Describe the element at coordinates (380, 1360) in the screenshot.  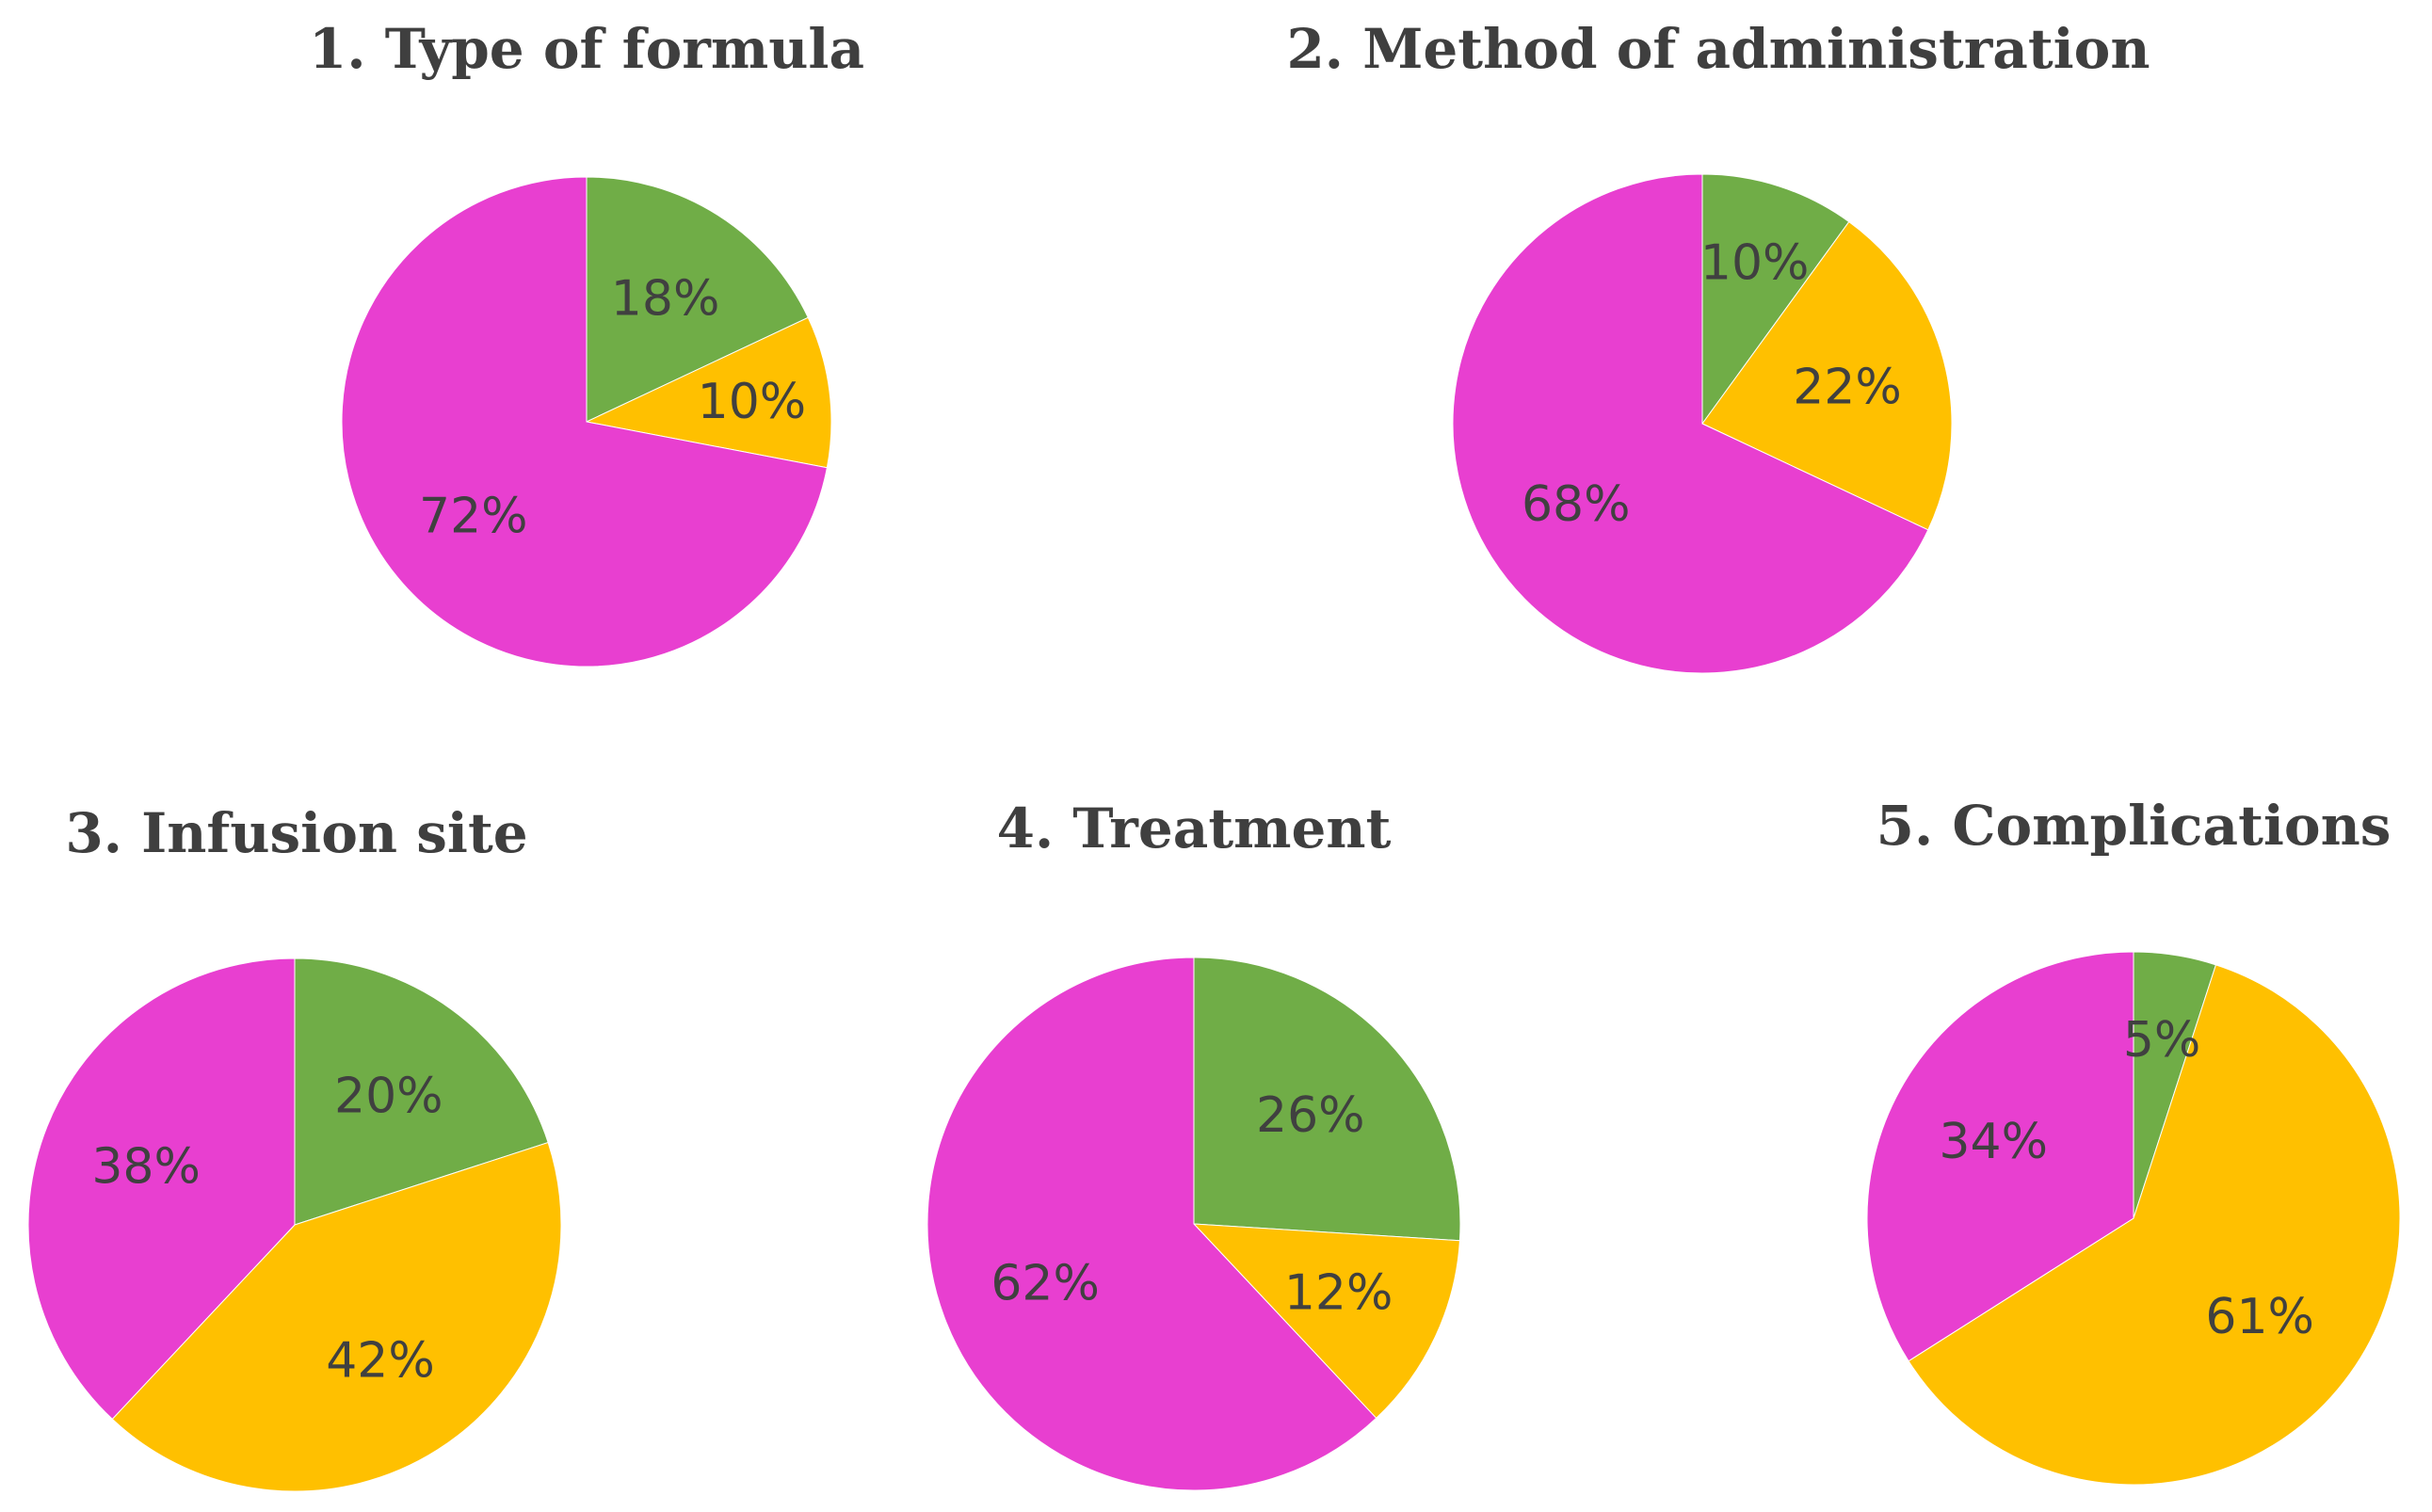
I see `pie-3-label-2: 42%` at that location.